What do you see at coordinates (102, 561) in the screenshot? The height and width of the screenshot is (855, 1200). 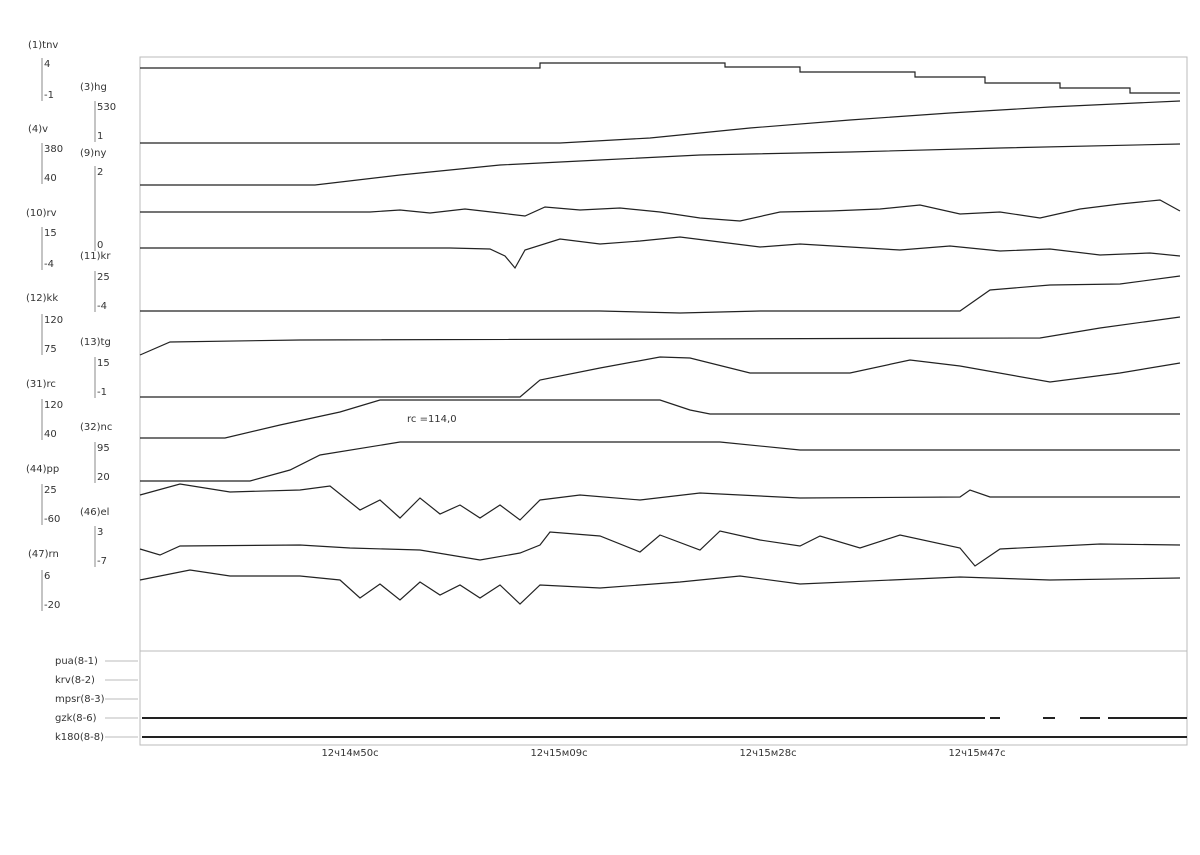 I see `scale-bottom: -7` at bounding box center [102, 561].